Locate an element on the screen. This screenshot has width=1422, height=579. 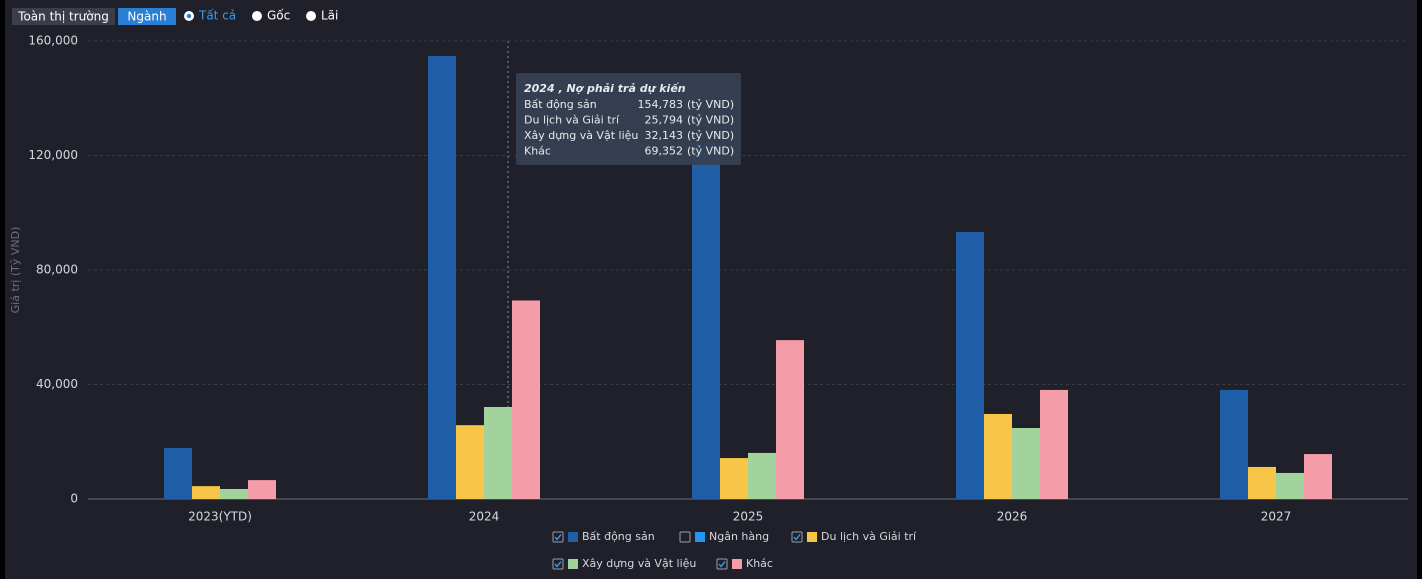
radio-inner is located at coordinates (189, 16).